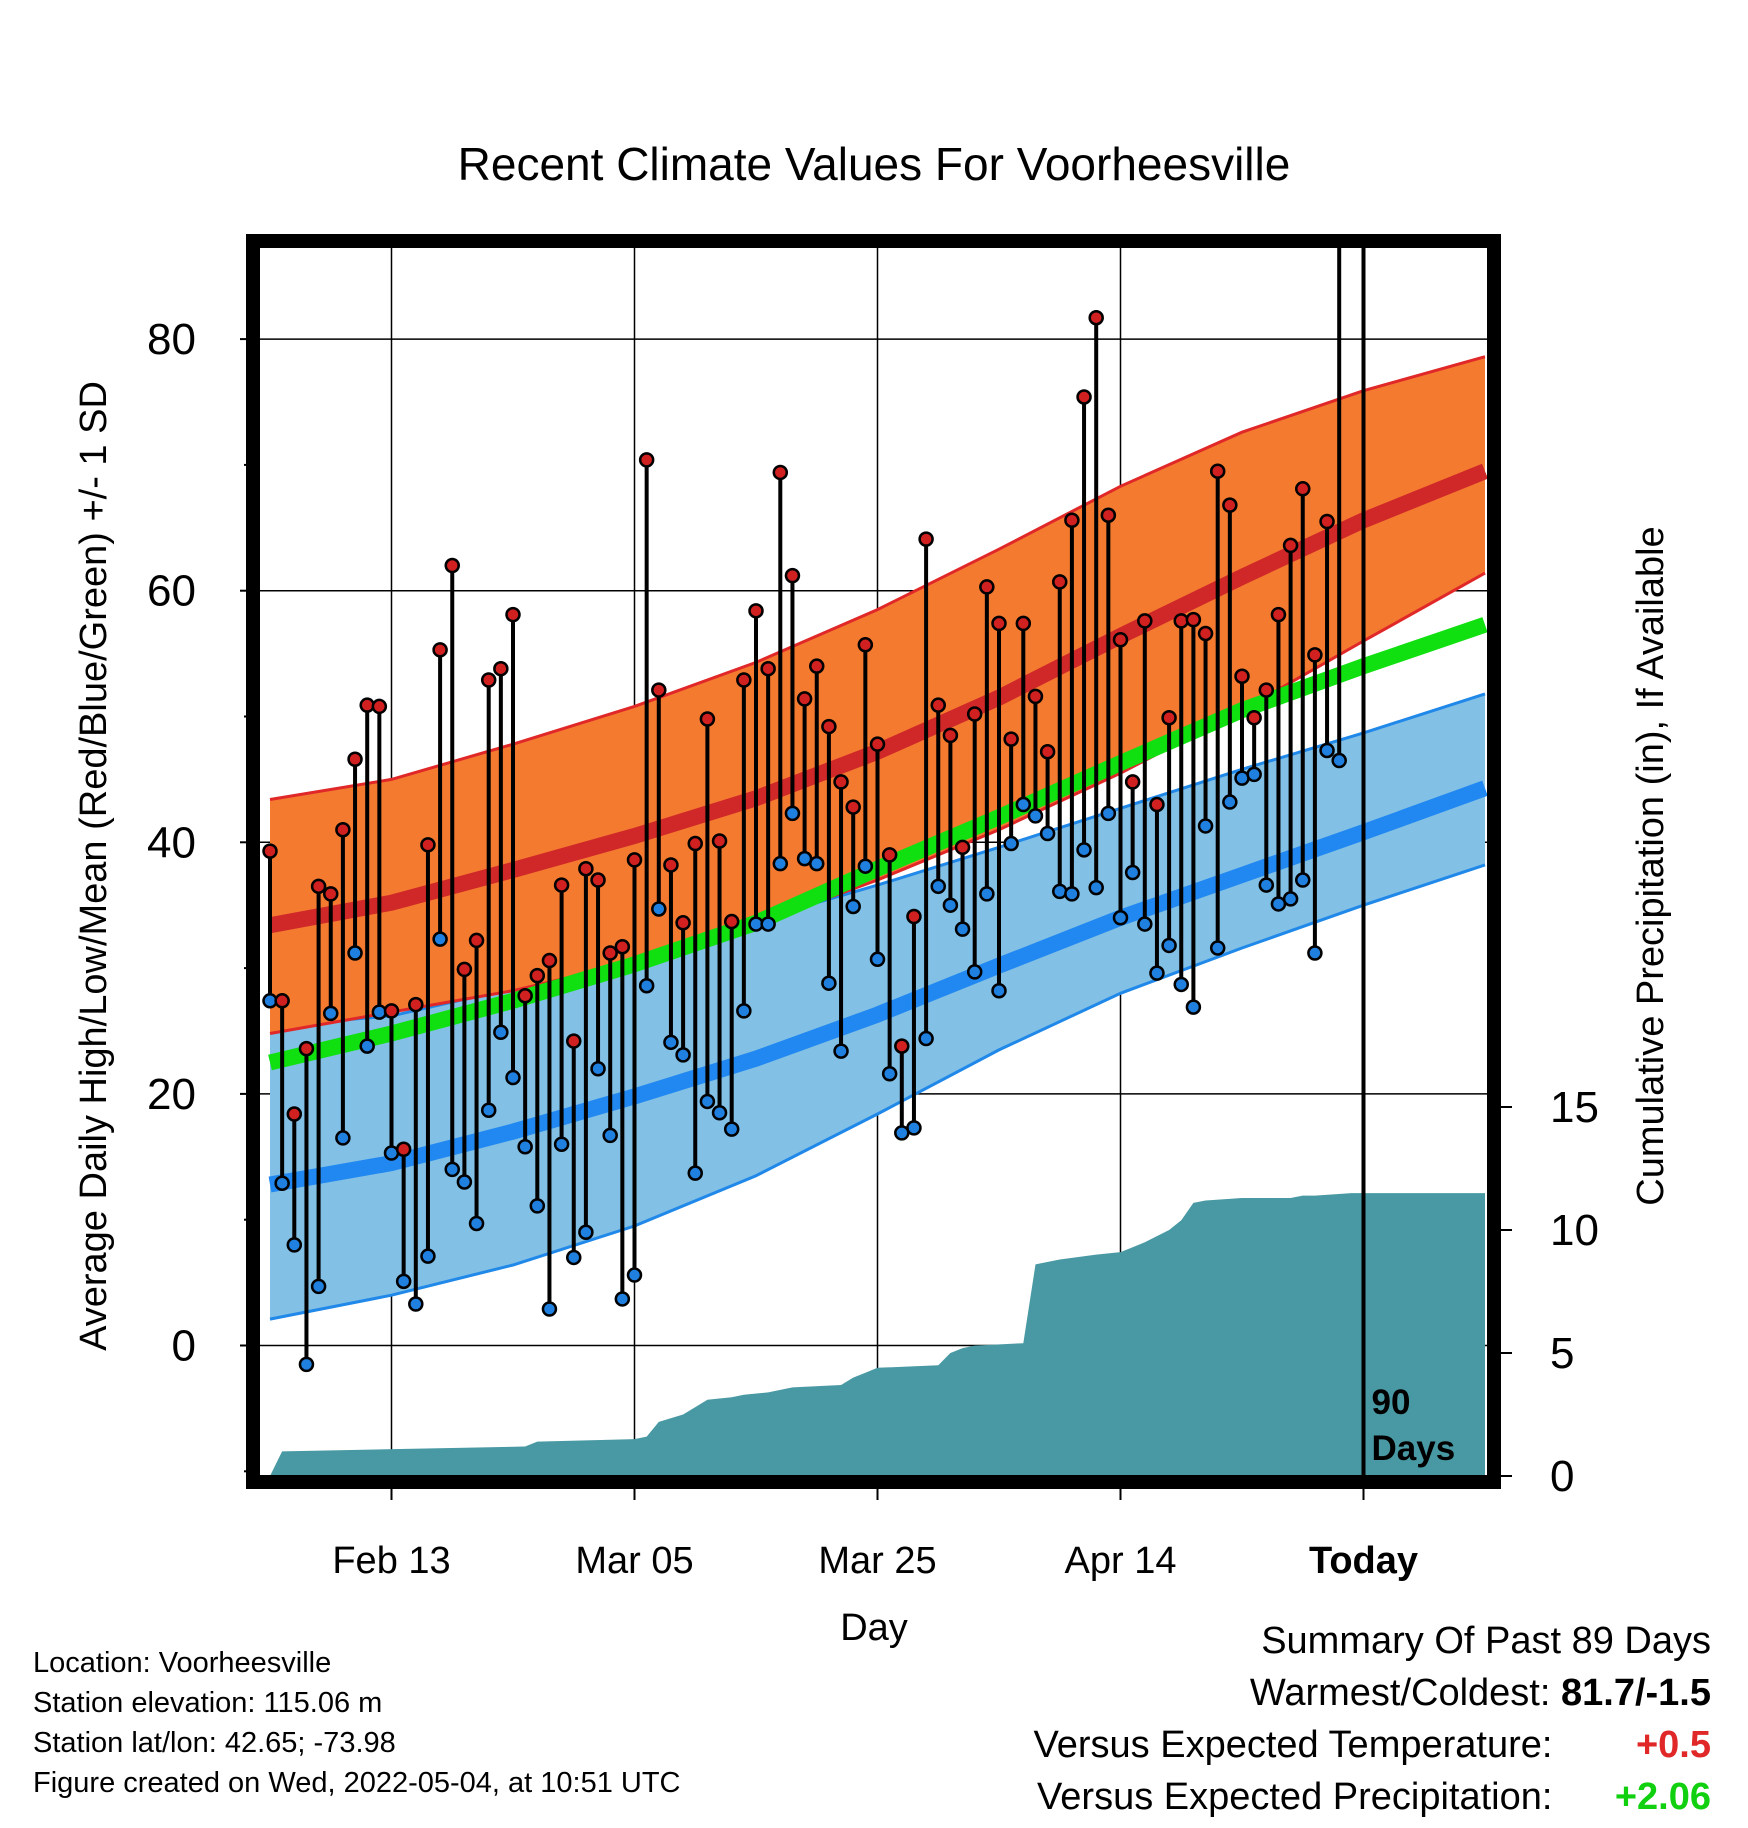 The image size is (1748, 1828). Describe the element at coordinates (1414, 1448) in the screenshot. I see `today-marker-label: Days` at that location.